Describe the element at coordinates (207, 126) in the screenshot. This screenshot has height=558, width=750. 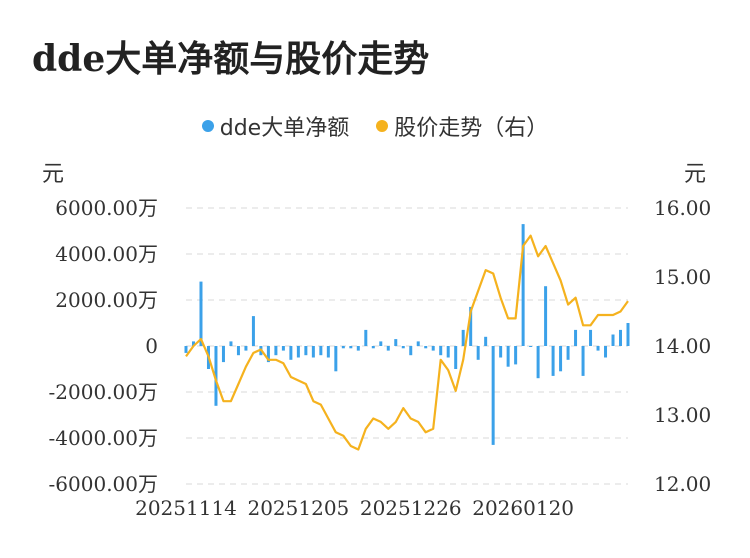
I see `legend-dot-dde` at that location.